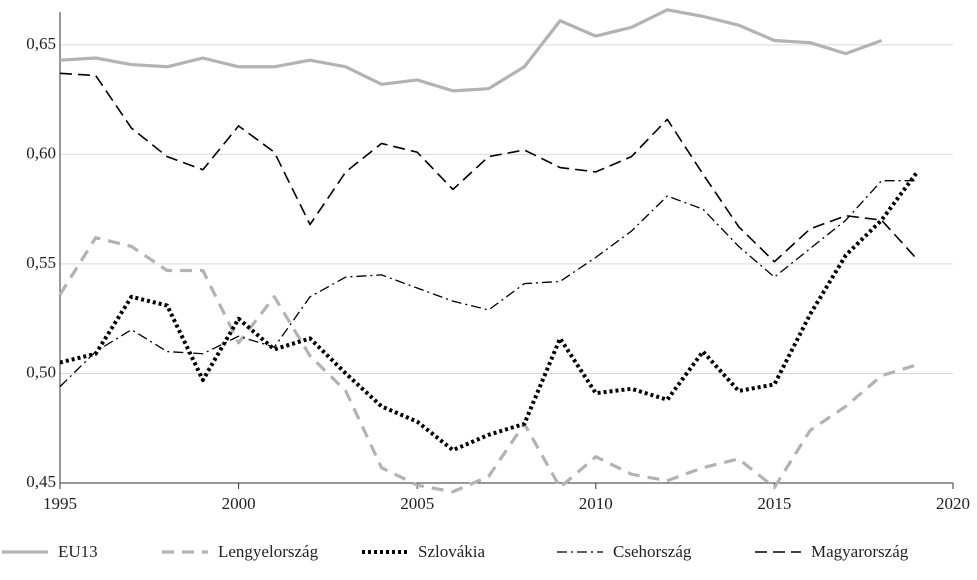  Describe the element at coordinates (60, 503) in the screenshot. I see `x-tick-label: 1995` at that location.